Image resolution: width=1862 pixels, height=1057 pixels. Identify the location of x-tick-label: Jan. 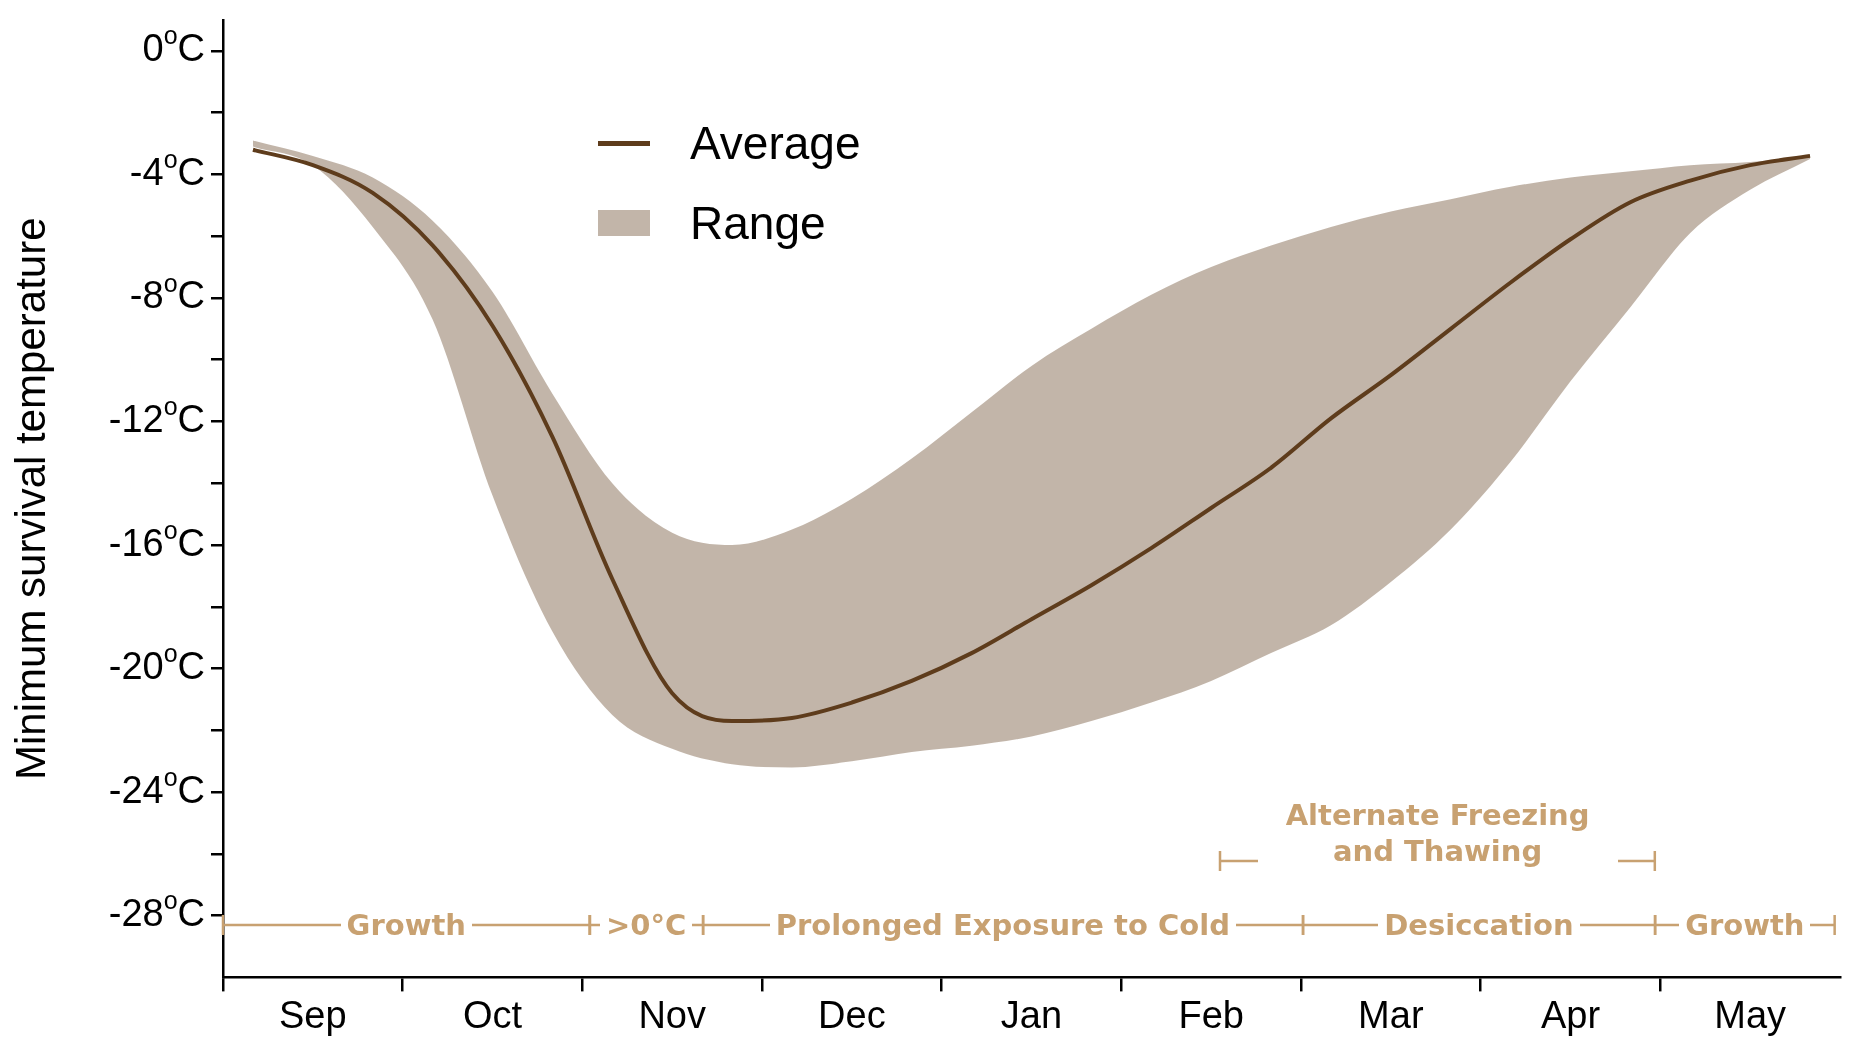
(1031, 1014).